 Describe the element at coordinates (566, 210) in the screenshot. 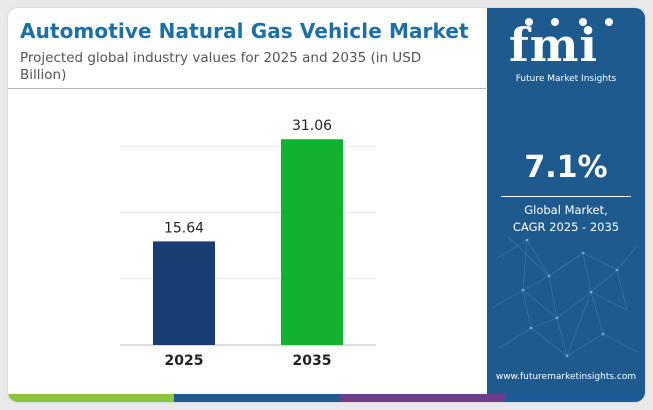

I see `cagr-label-line1: Global Market,` at that location.